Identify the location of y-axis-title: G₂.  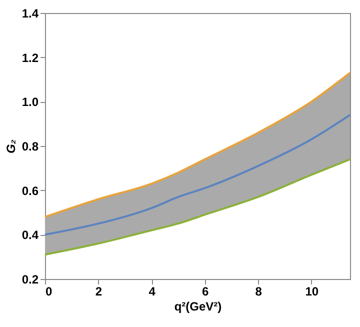
(11, 146).